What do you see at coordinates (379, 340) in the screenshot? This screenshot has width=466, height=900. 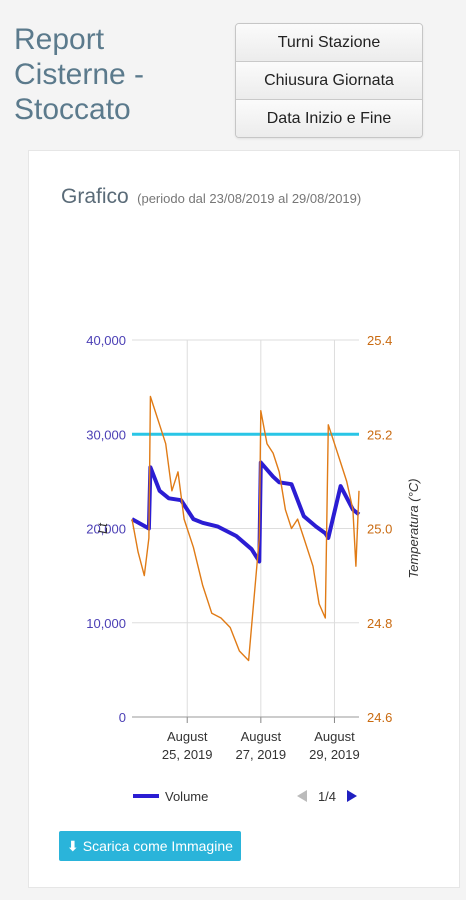 I see `y-right-tick-label: 25.4` at bounding box center [379, 340].